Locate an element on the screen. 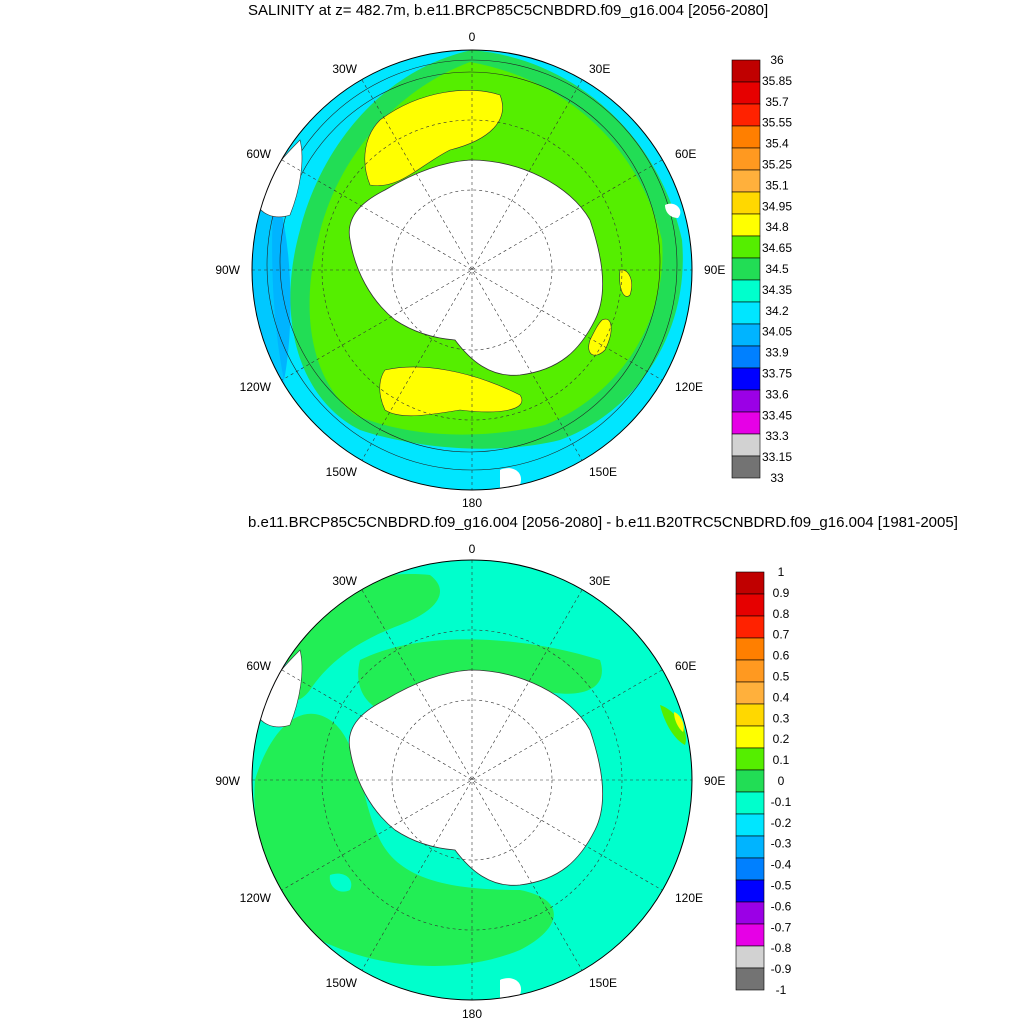  lon-label-0: 0 is located at coordinates (472, 37).